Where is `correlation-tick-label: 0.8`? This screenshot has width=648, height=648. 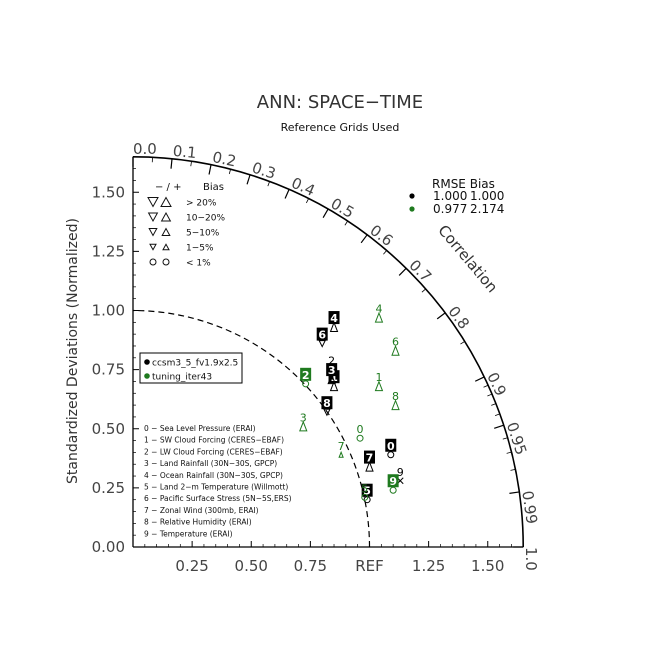
correlation-tick-label: 0.8 is located at coordinates (458, 318).